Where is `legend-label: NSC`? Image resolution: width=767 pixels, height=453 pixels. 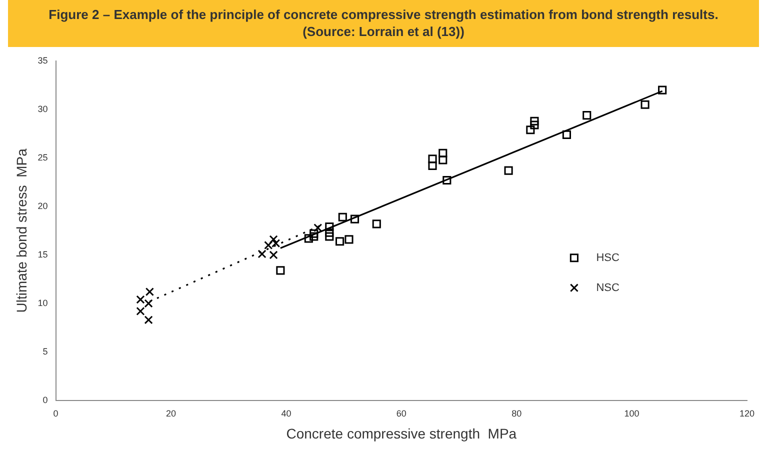
legend-label: NSC is located at coordinates (608, 288).